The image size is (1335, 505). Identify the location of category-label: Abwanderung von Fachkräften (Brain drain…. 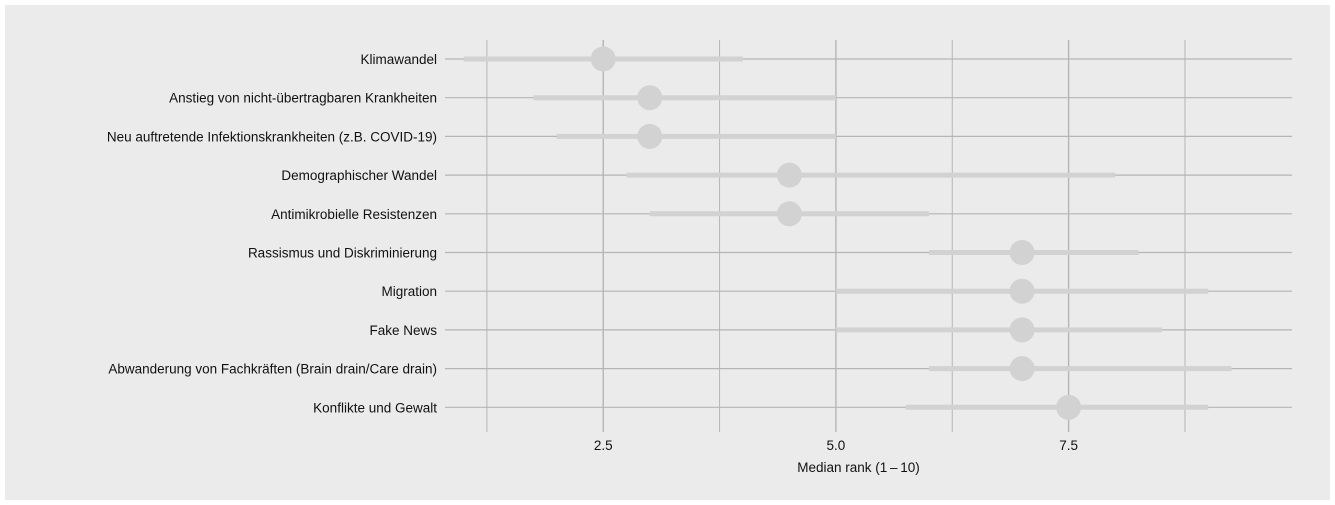
(272, 369).